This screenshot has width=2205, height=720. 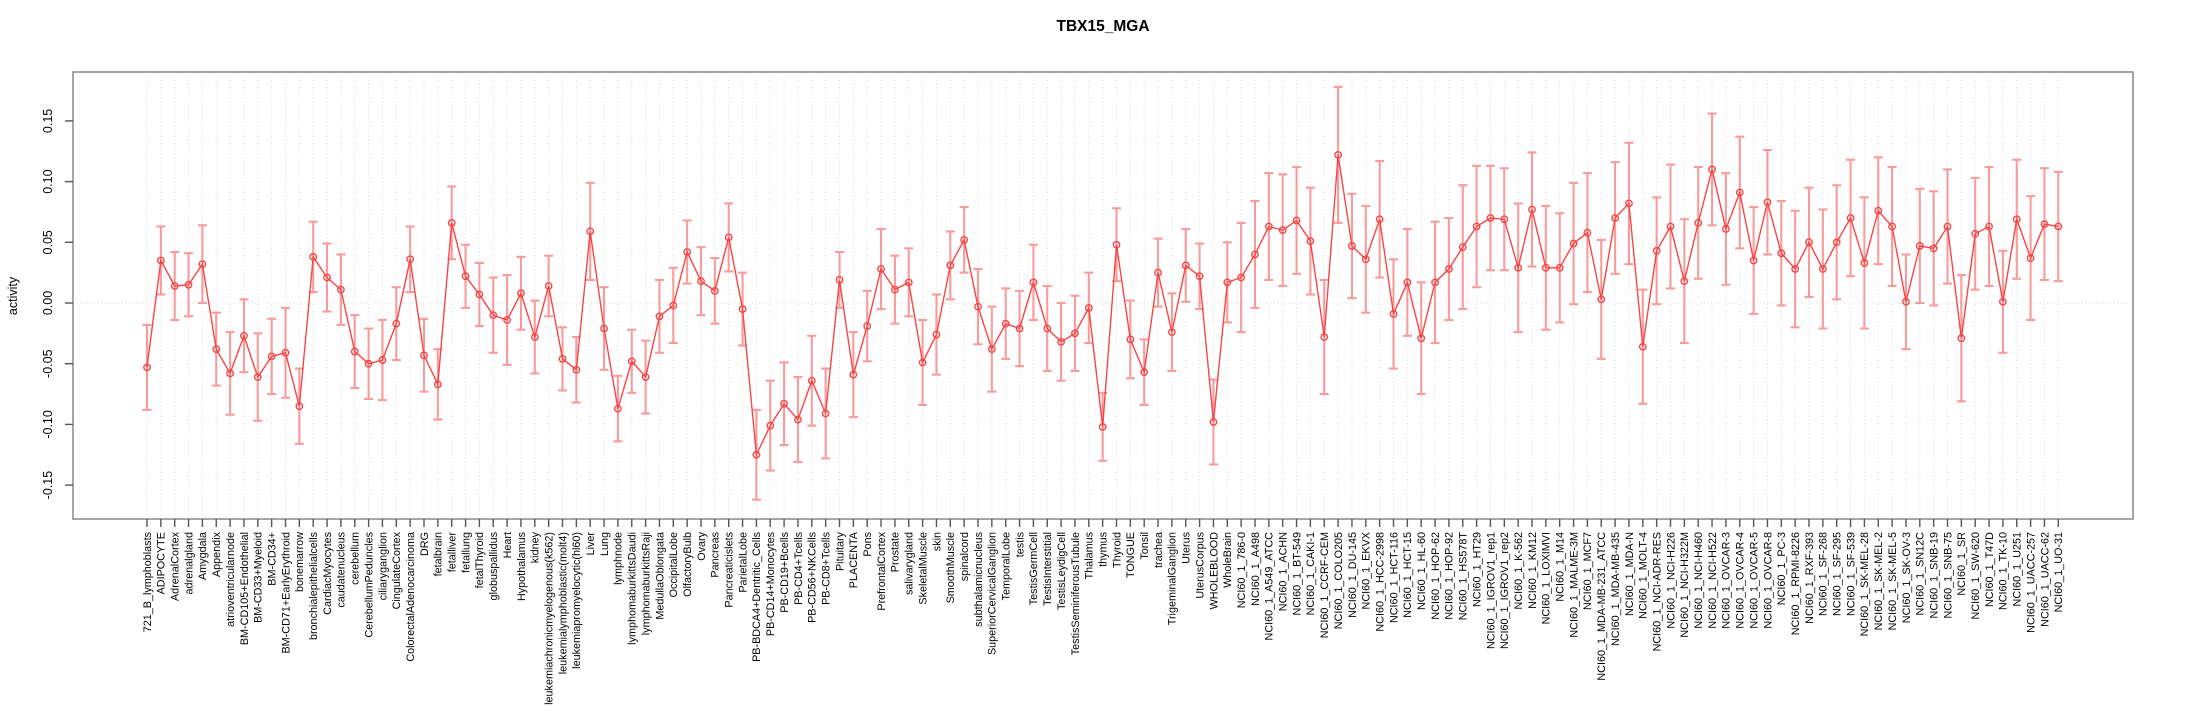 What do you see at coordinates (48, 121) in the screenshot?
I see `y-tick-label: 0.15` at bounding box center [48, 121].